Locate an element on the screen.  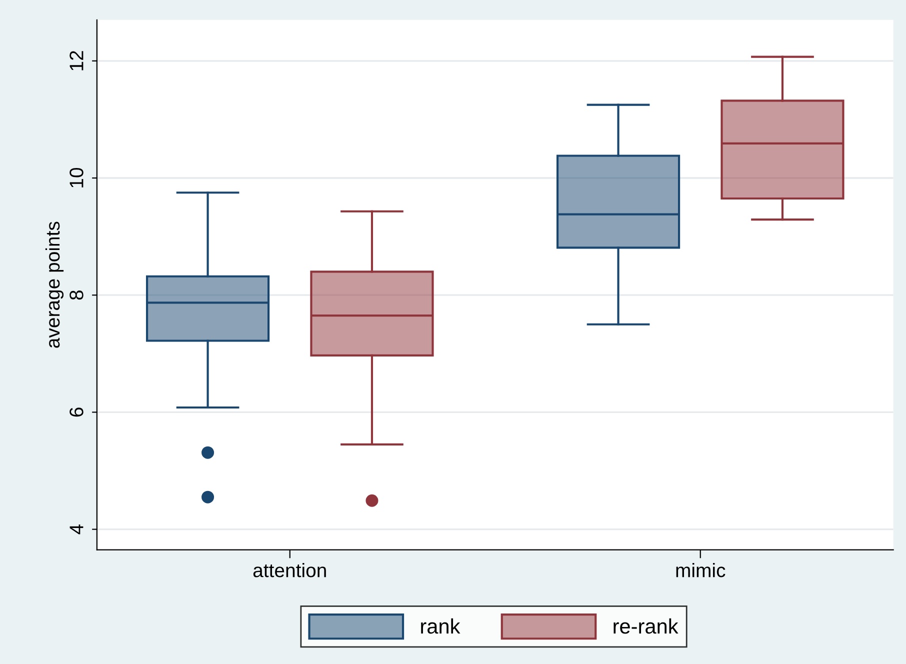
x-tick-label: mimic is located at coordinates (701, 570).